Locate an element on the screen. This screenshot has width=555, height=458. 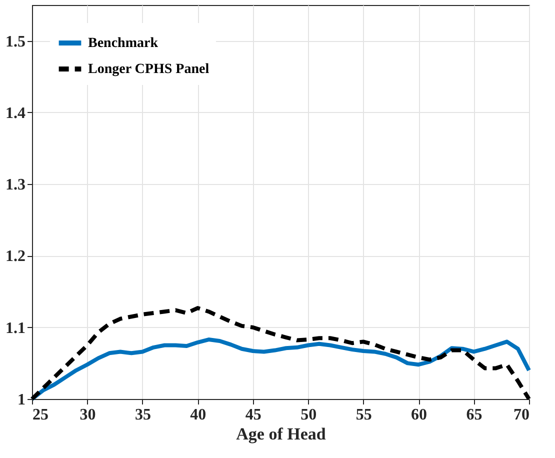
x-axis-title: Age of Head is located at coordinates (281, 434).